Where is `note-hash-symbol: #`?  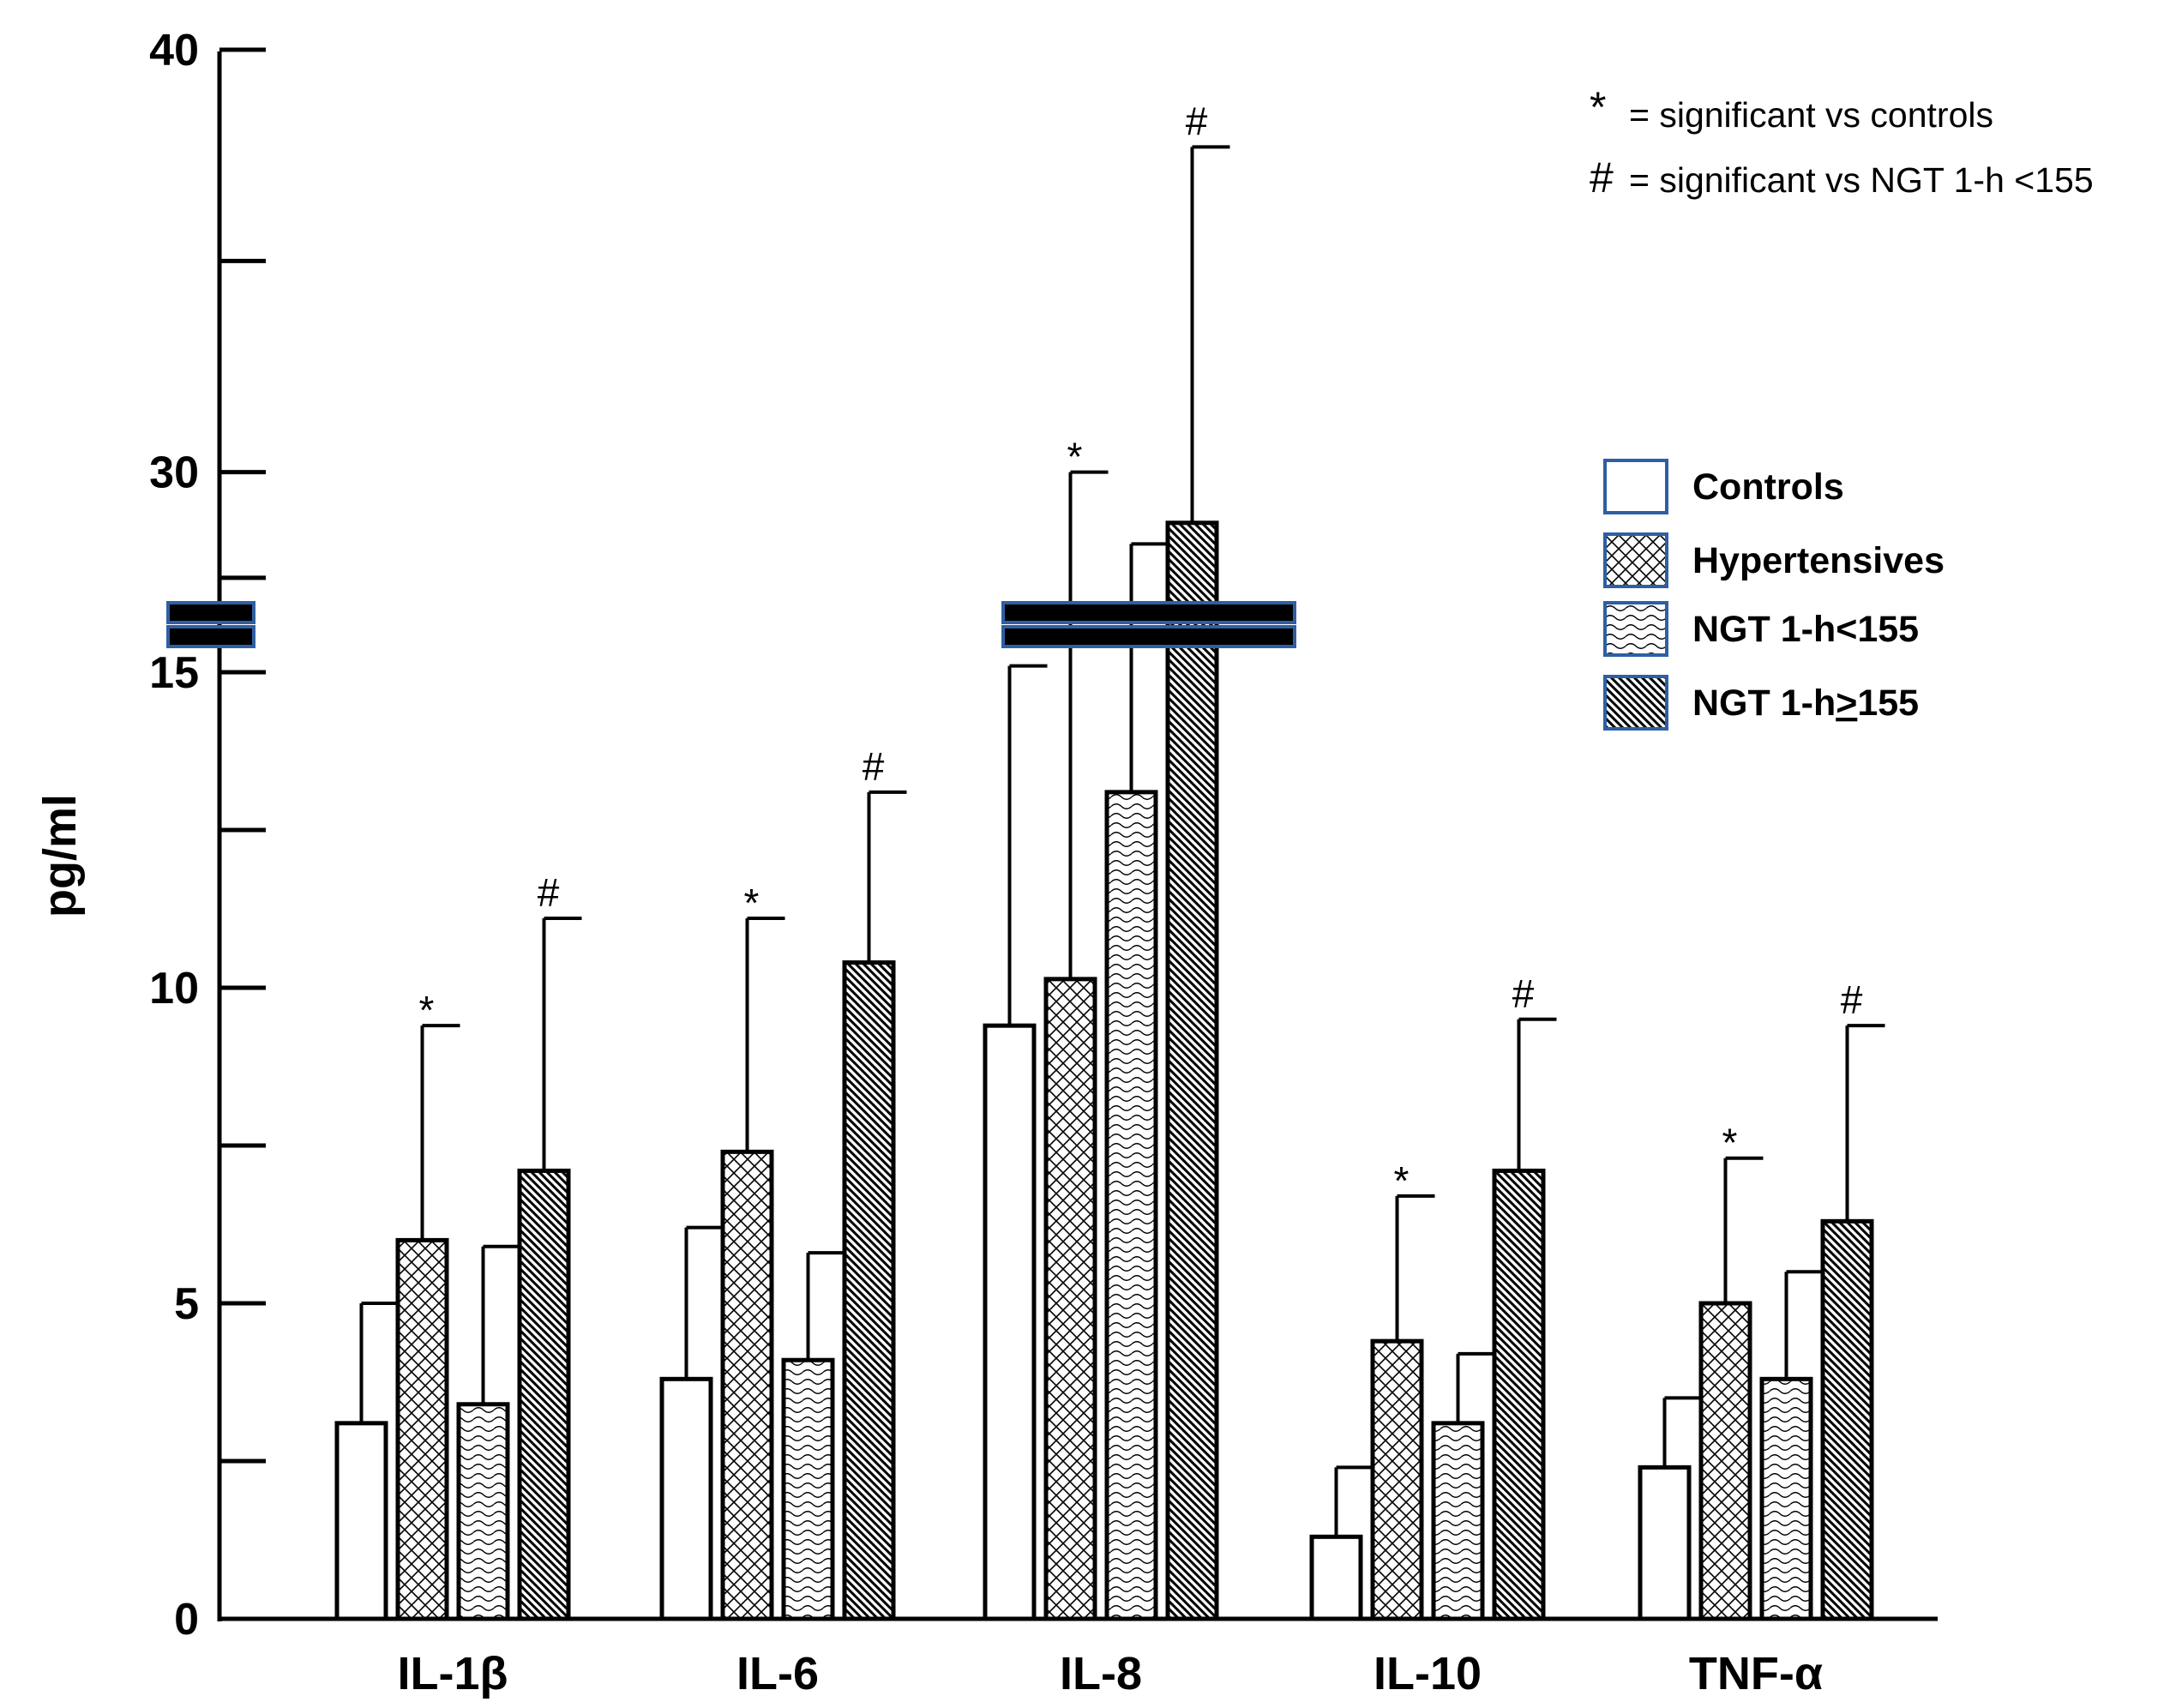 note-hash-symbol: # is located at coordinates (1602, 177).